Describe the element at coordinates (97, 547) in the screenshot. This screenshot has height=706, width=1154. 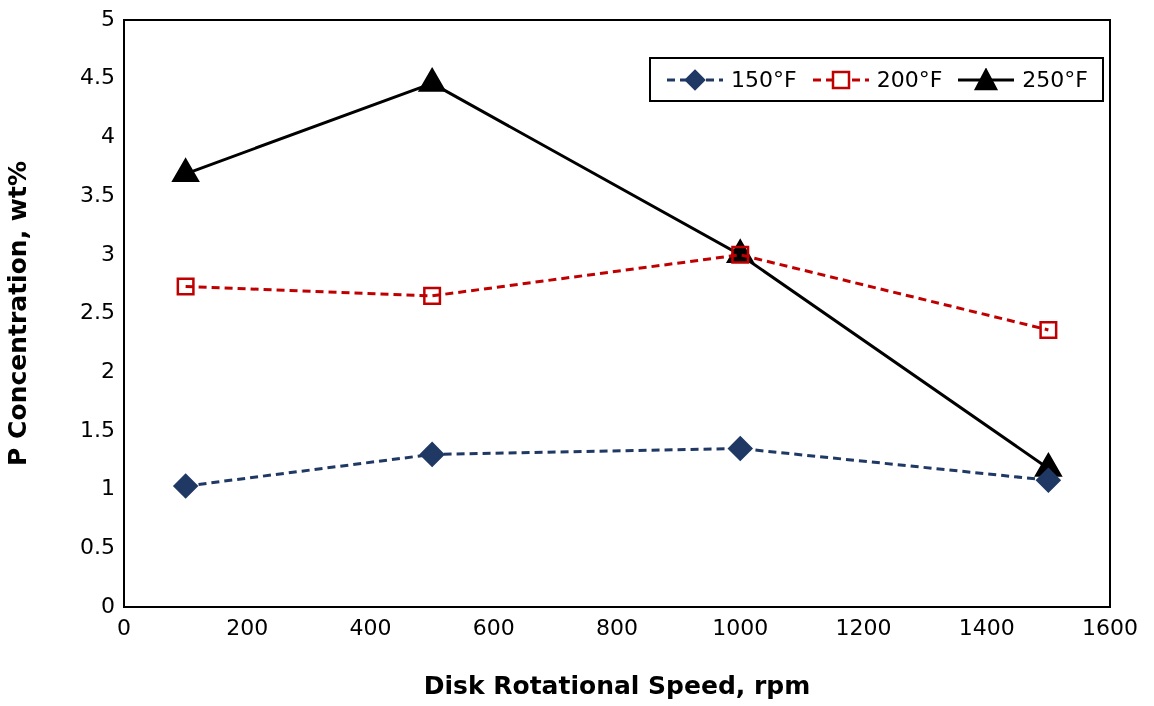
I see `y-tick-label: 0.5` at that location.